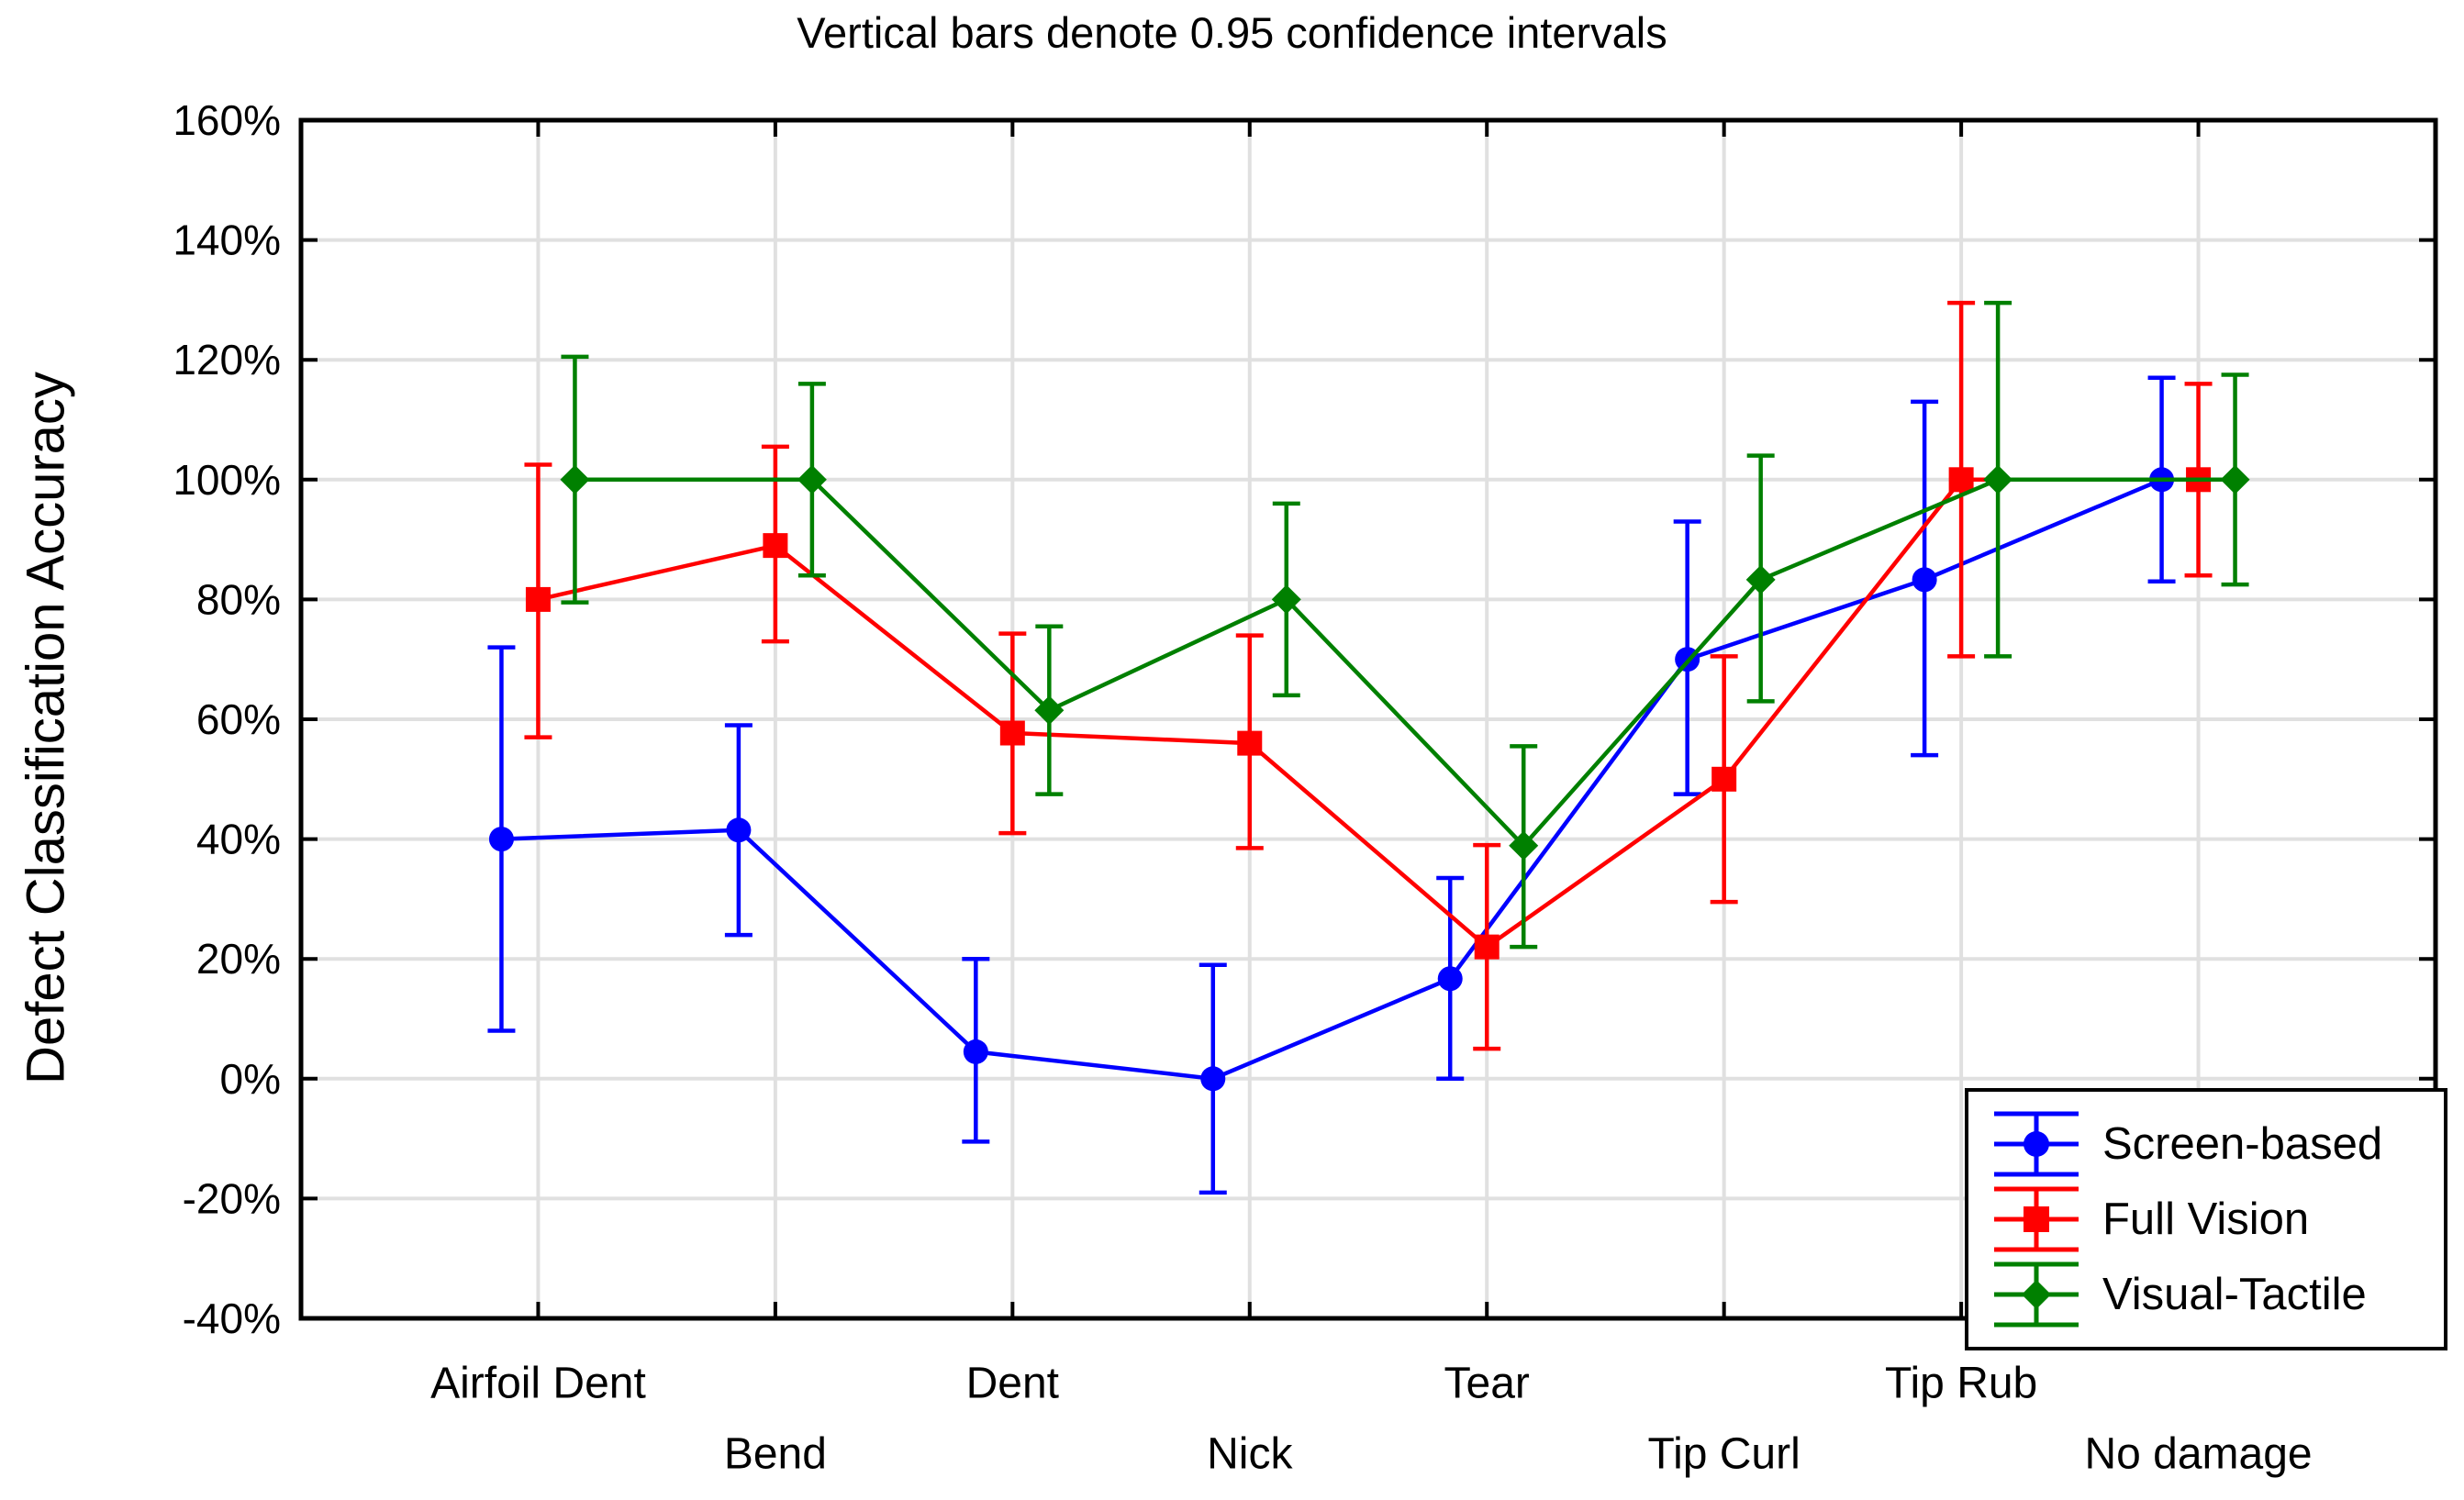 The image size is (2464, 1500). I want to click on y-tick-label: -40%, so click(232, 1318).